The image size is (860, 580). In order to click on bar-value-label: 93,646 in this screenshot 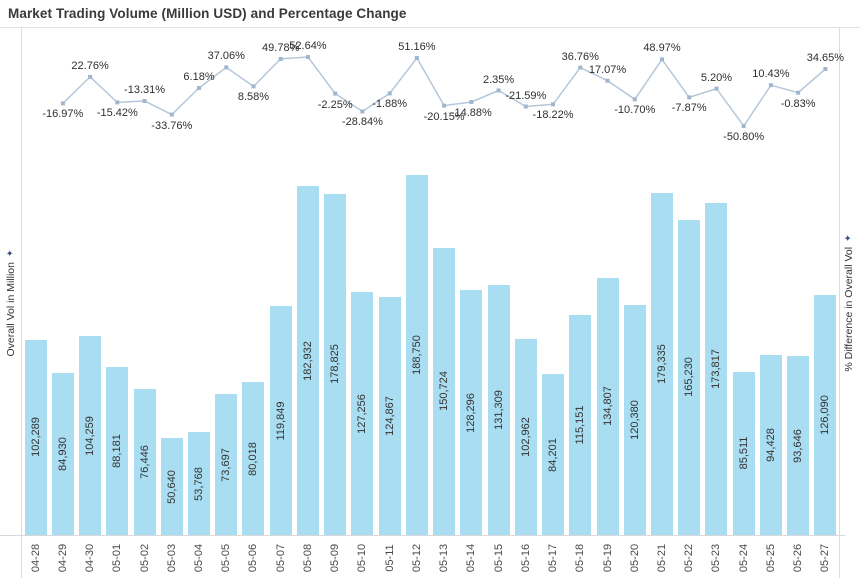, I will do `click(798, 445)`.